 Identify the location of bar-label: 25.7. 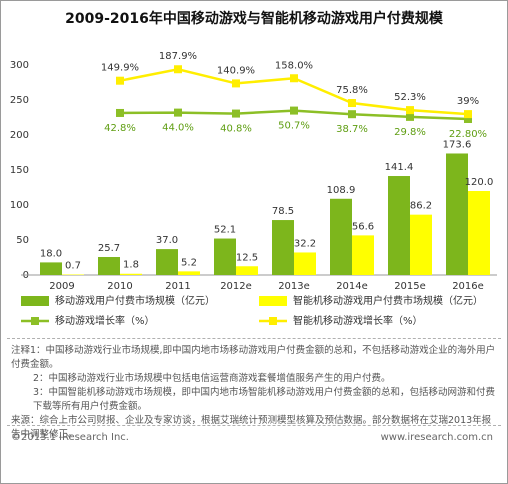
(109, 248).